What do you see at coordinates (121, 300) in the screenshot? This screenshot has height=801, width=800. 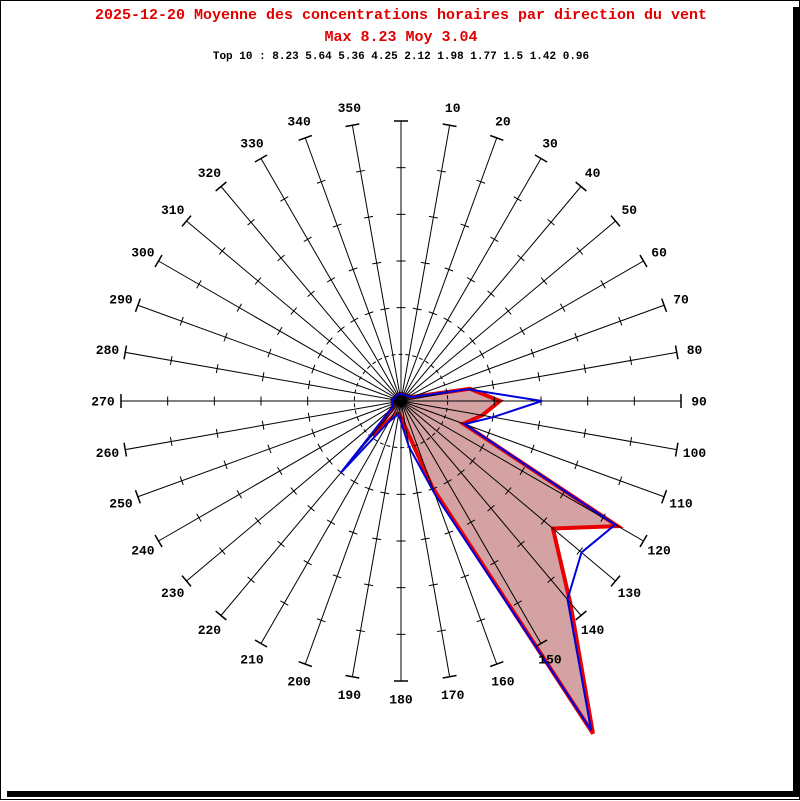 I see `direction-label-290: 290` at bounding box center [121, 300].